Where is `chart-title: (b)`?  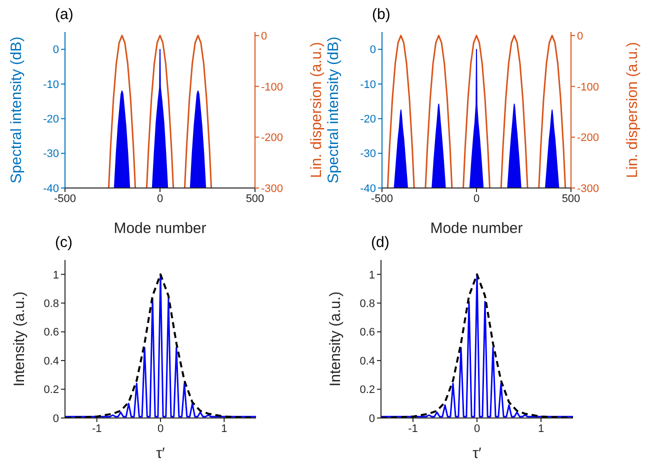 chart-title: (b) is located at coordinates (381, 14).